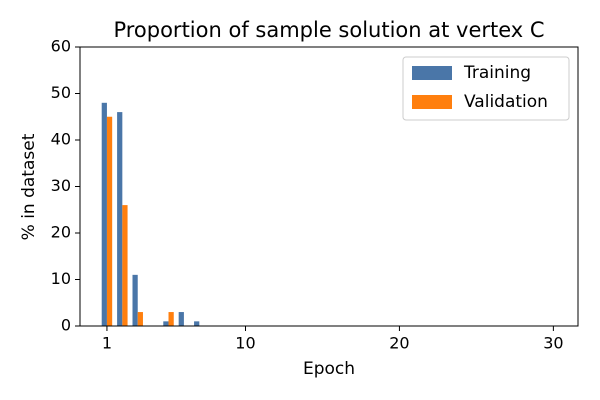  I want to click on y-tick-label: 10, so click(61, 278).